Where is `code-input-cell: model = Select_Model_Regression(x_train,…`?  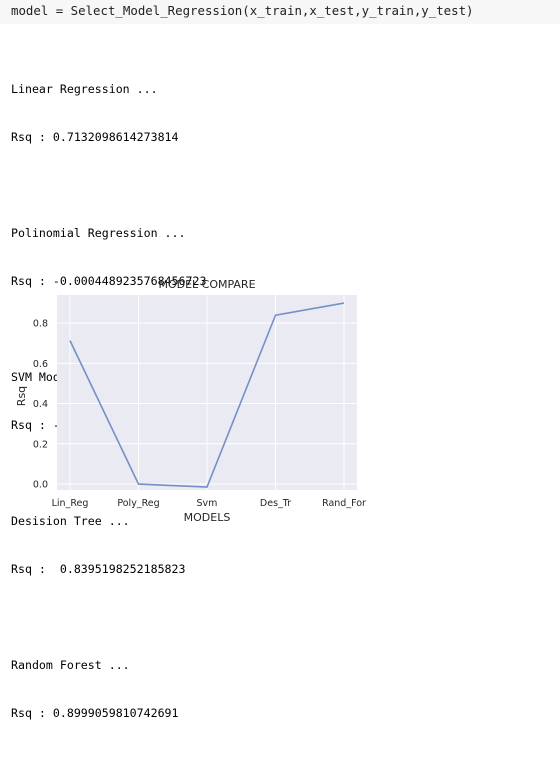
code-input-cell: model = Select_Model_Regression(x_train,… is located at coordinates (280, 12).